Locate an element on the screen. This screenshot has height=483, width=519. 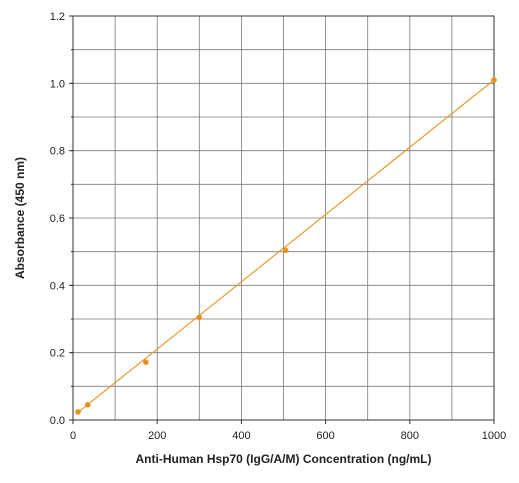
y-tick-label: 0.2 is located at coordinates (57, 354).